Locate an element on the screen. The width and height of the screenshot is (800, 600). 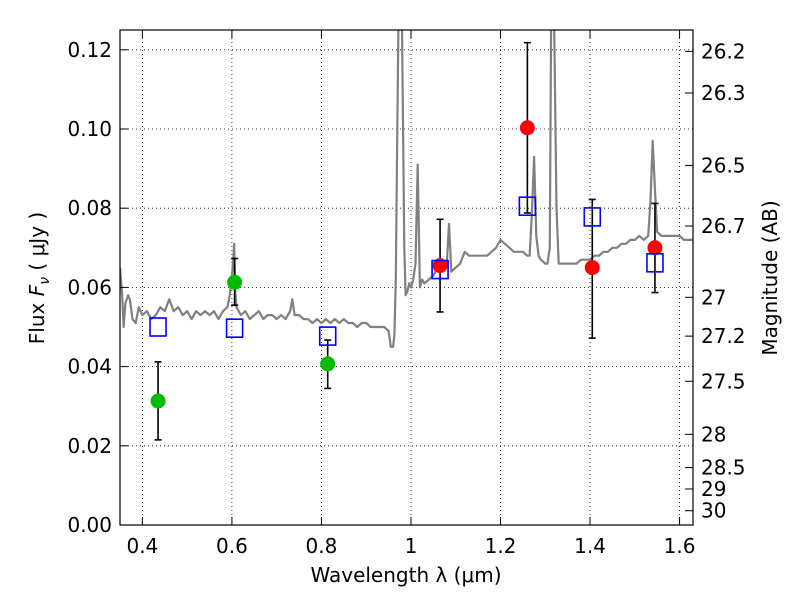
y-axis-ticks: 0.00 0.02 0.04 0.06 0.08 0.10 0.12 is located at coordinates (97, 287).